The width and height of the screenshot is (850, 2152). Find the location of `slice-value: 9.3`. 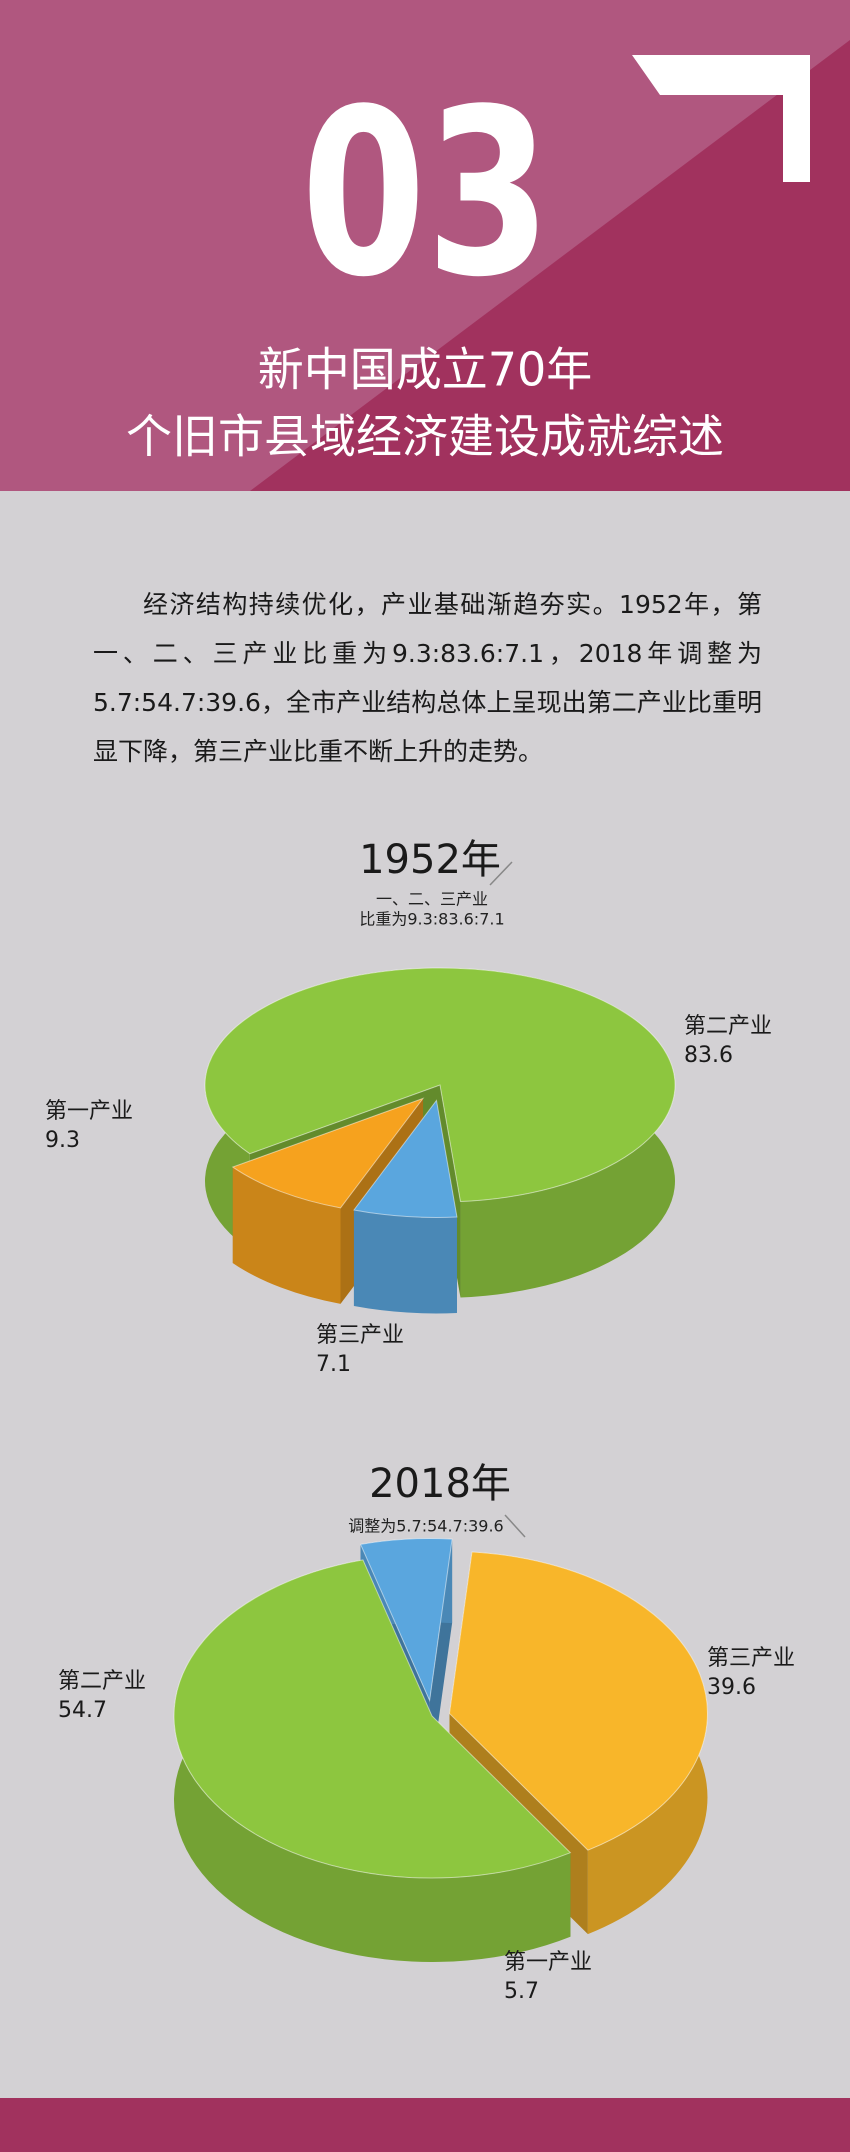

slice-value: 9.3 is located at coordinates (62, 1140).